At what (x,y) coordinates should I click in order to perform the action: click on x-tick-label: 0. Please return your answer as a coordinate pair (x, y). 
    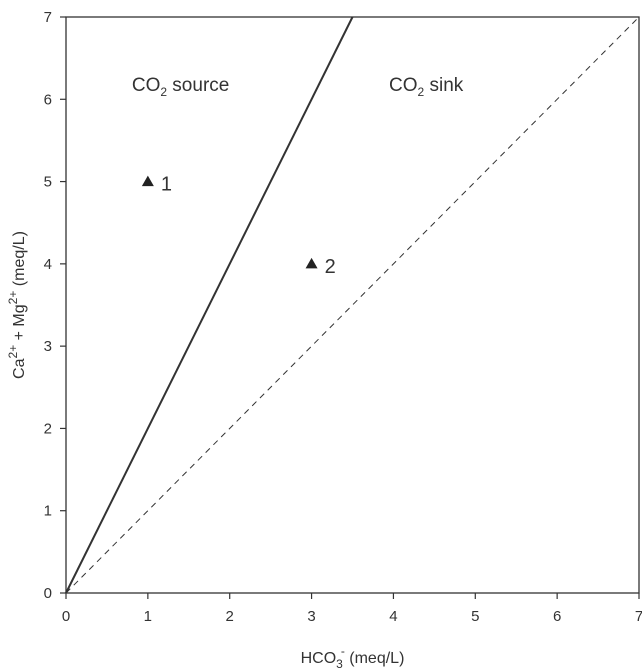
    Looking at the image, I should click on (66, 616).